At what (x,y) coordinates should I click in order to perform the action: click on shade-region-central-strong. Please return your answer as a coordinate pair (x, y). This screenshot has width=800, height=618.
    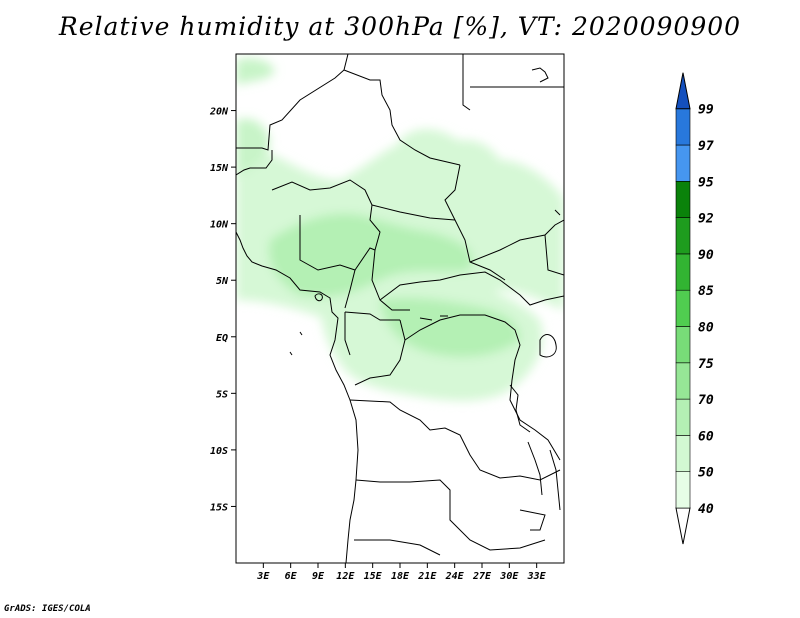
    Looking at the image, I should click on (450, 327).